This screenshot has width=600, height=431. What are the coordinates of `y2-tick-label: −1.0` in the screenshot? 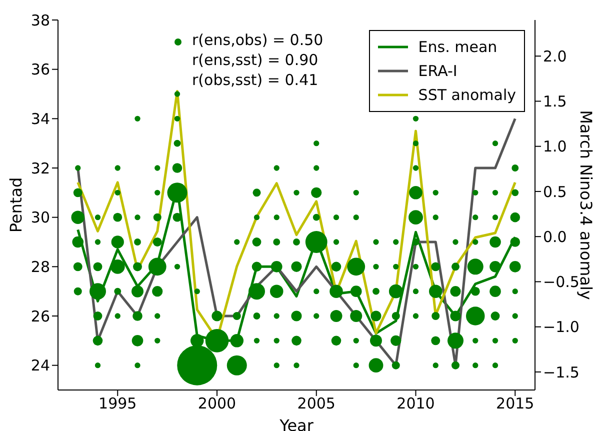 It's located at (561, 327).